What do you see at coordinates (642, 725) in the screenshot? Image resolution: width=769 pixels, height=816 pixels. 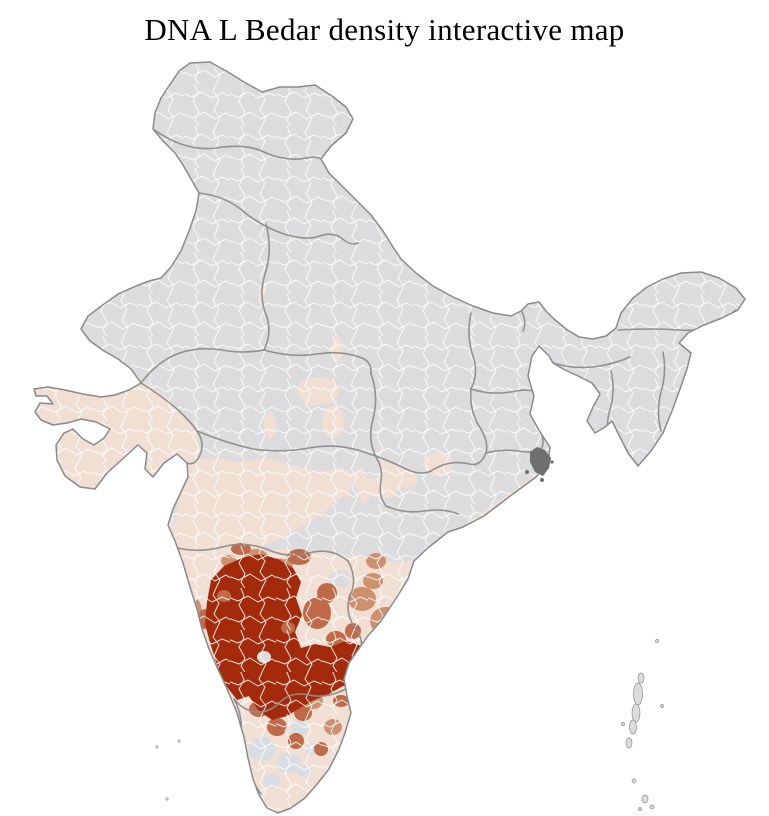 I see `andaman-nicobar-islands` at bounding box center [642, 725].